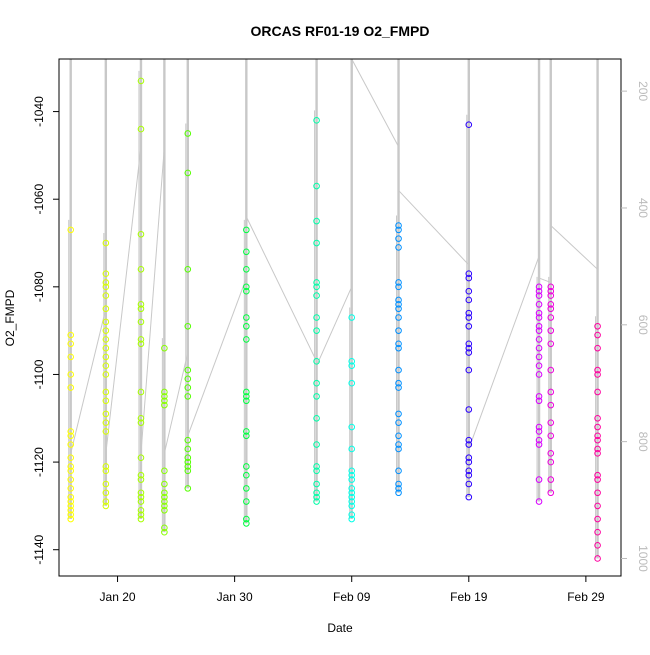  Describe the element at coordinates (118, 597) in the screenshot. I see `x-tick-label: Jan 20` at that location.